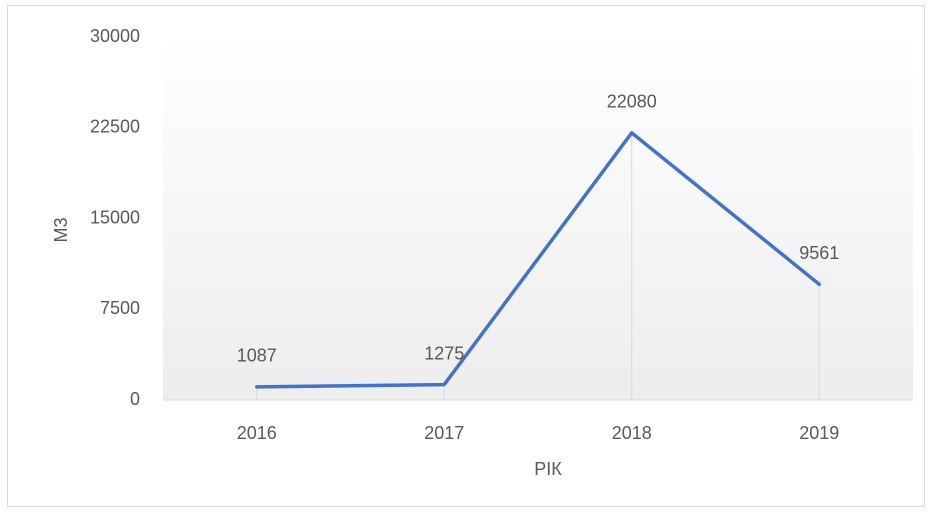 This screenshot has width=931, height=513. Describe the element at coordinates (61, 229) in the screenshot. I see `y-axis-label: М3` at that location.